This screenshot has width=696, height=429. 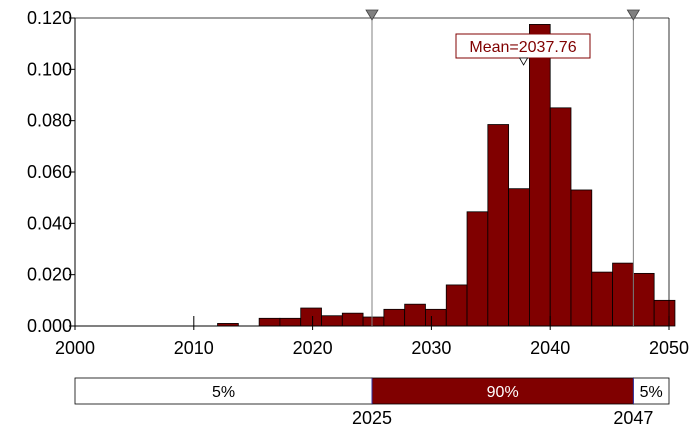 I want to click on y-tick-label: 0.080, so click(x=49, y=121).